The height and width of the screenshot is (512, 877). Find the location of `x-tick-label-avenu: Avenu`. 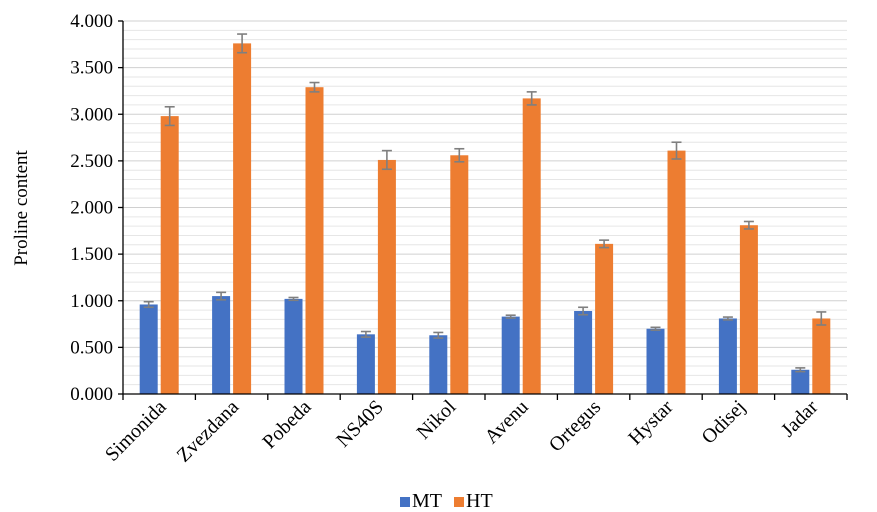

x-tick-label-avenu: Avenu is located at coordinates (507, 422).